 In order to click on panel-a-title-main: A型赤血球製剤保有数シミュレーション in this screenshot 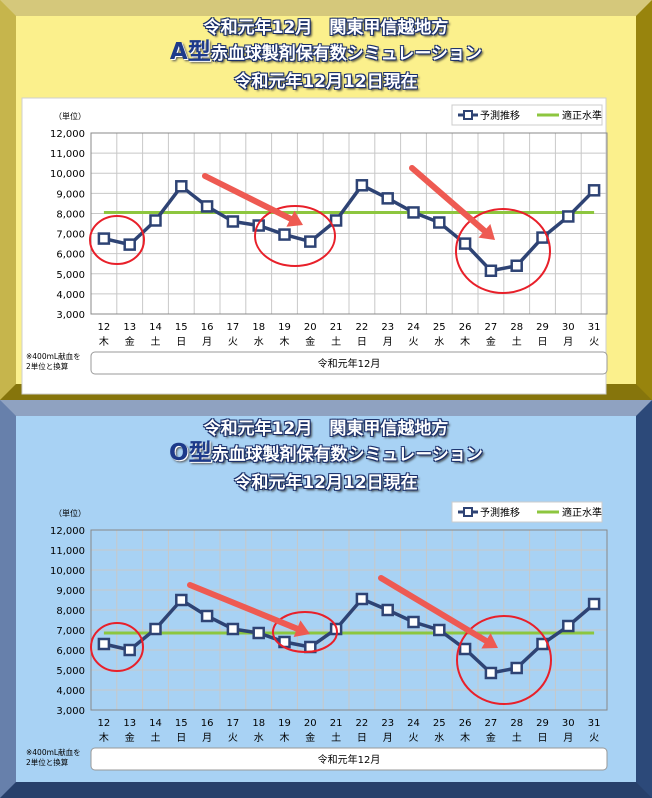, I will do `click(326, 53)`.